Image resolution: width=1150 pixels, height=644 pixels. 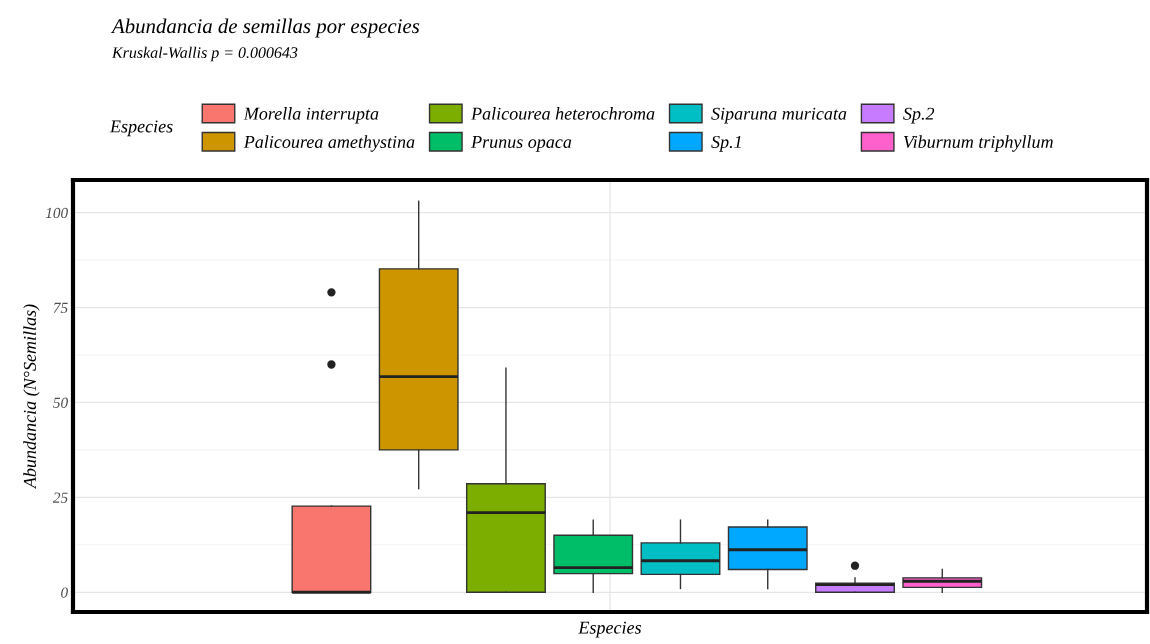 What do you see at coordinates (919, 115) in the screenshot?
I see `legend-label: Sp.2` at bounding box center [919, 115].